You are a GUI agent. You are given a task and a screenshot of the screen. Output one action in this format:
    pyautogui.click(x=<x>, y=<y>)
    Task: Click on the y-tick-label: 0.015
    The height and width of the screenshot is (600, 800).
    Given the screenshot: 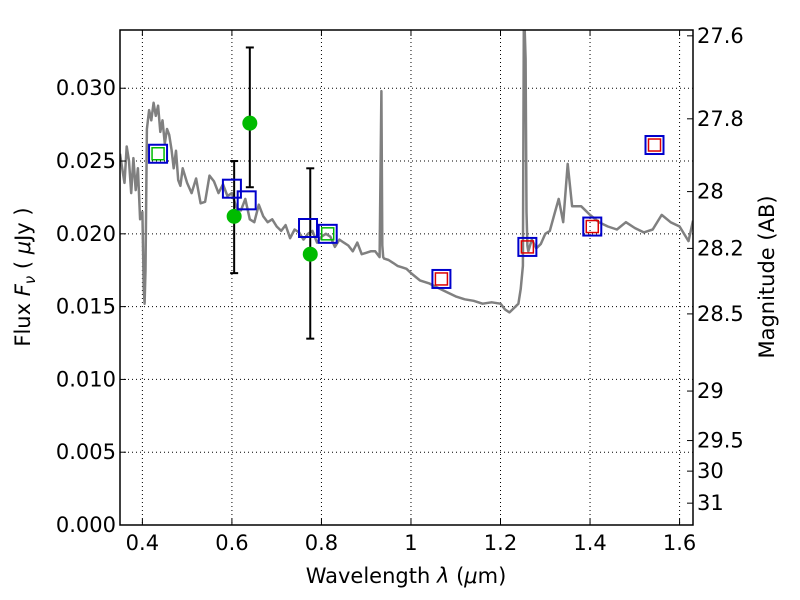 What is the action you would take?
    pyautogui.click(x=86, y=307)
    